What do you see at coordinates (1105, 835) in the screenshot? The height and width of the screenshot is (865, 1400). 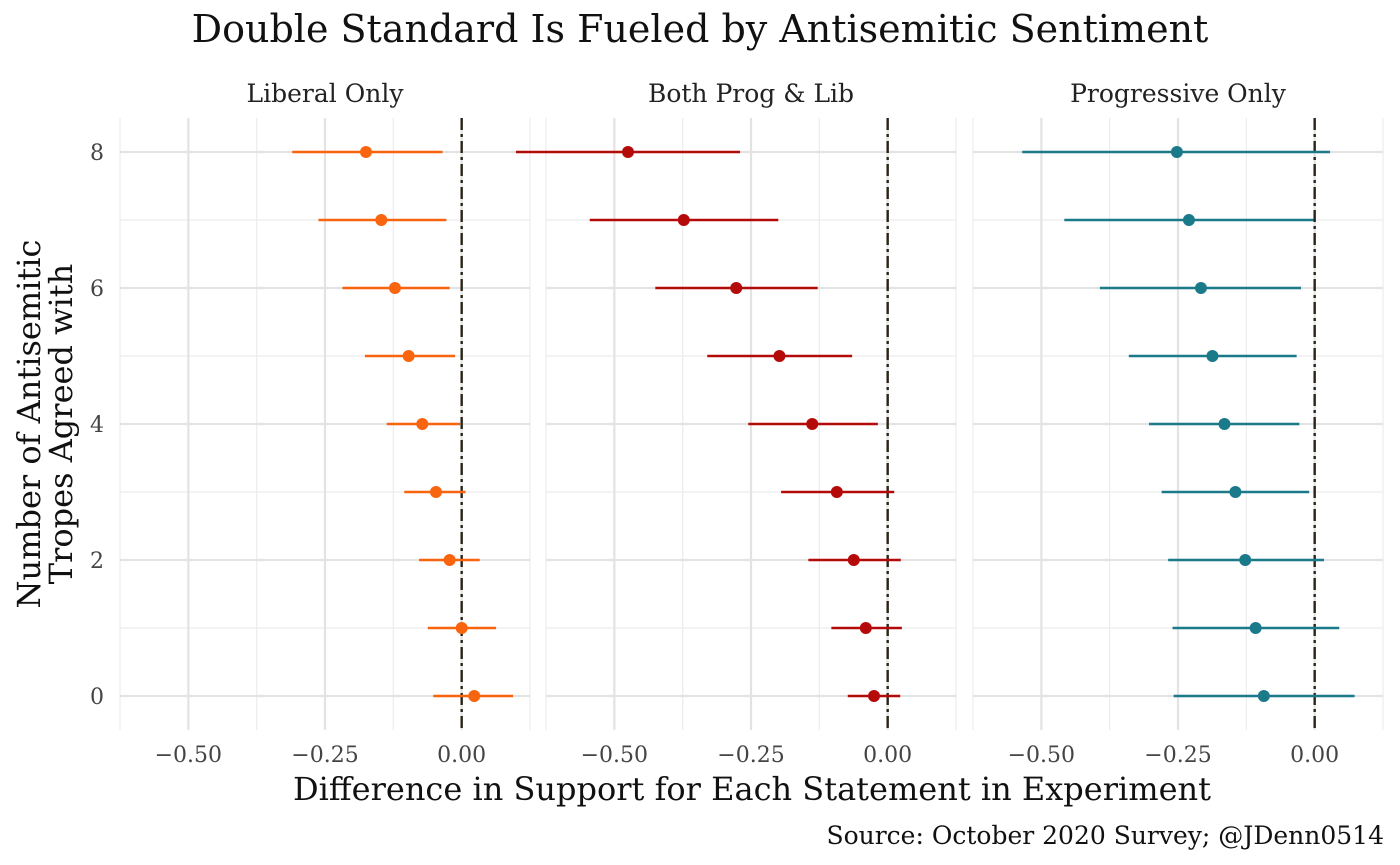 I see `caption: Source: October 2020 Survey; @JDenn0514` at bounding box center [1105, 835].